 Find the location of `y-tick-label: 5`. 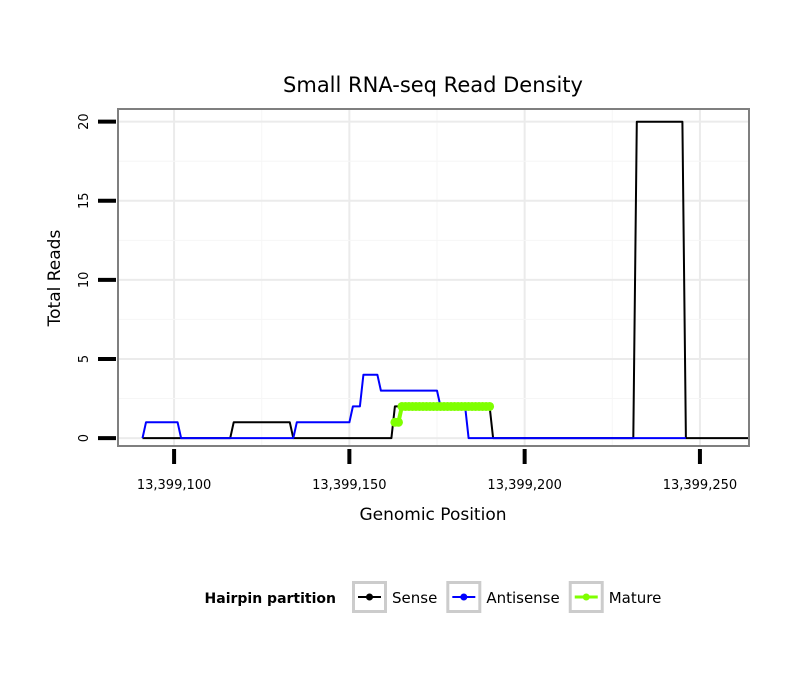

y-tick-label: 5 is located at coordinates (84, 359).